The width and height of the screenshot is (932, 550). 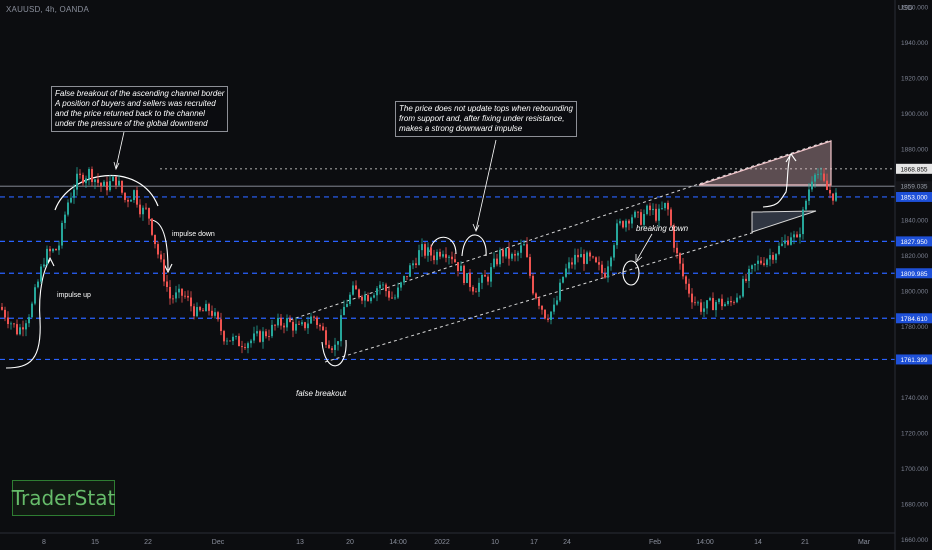 I want to click on x-tick-label: 13, so click(x=300, y=542).